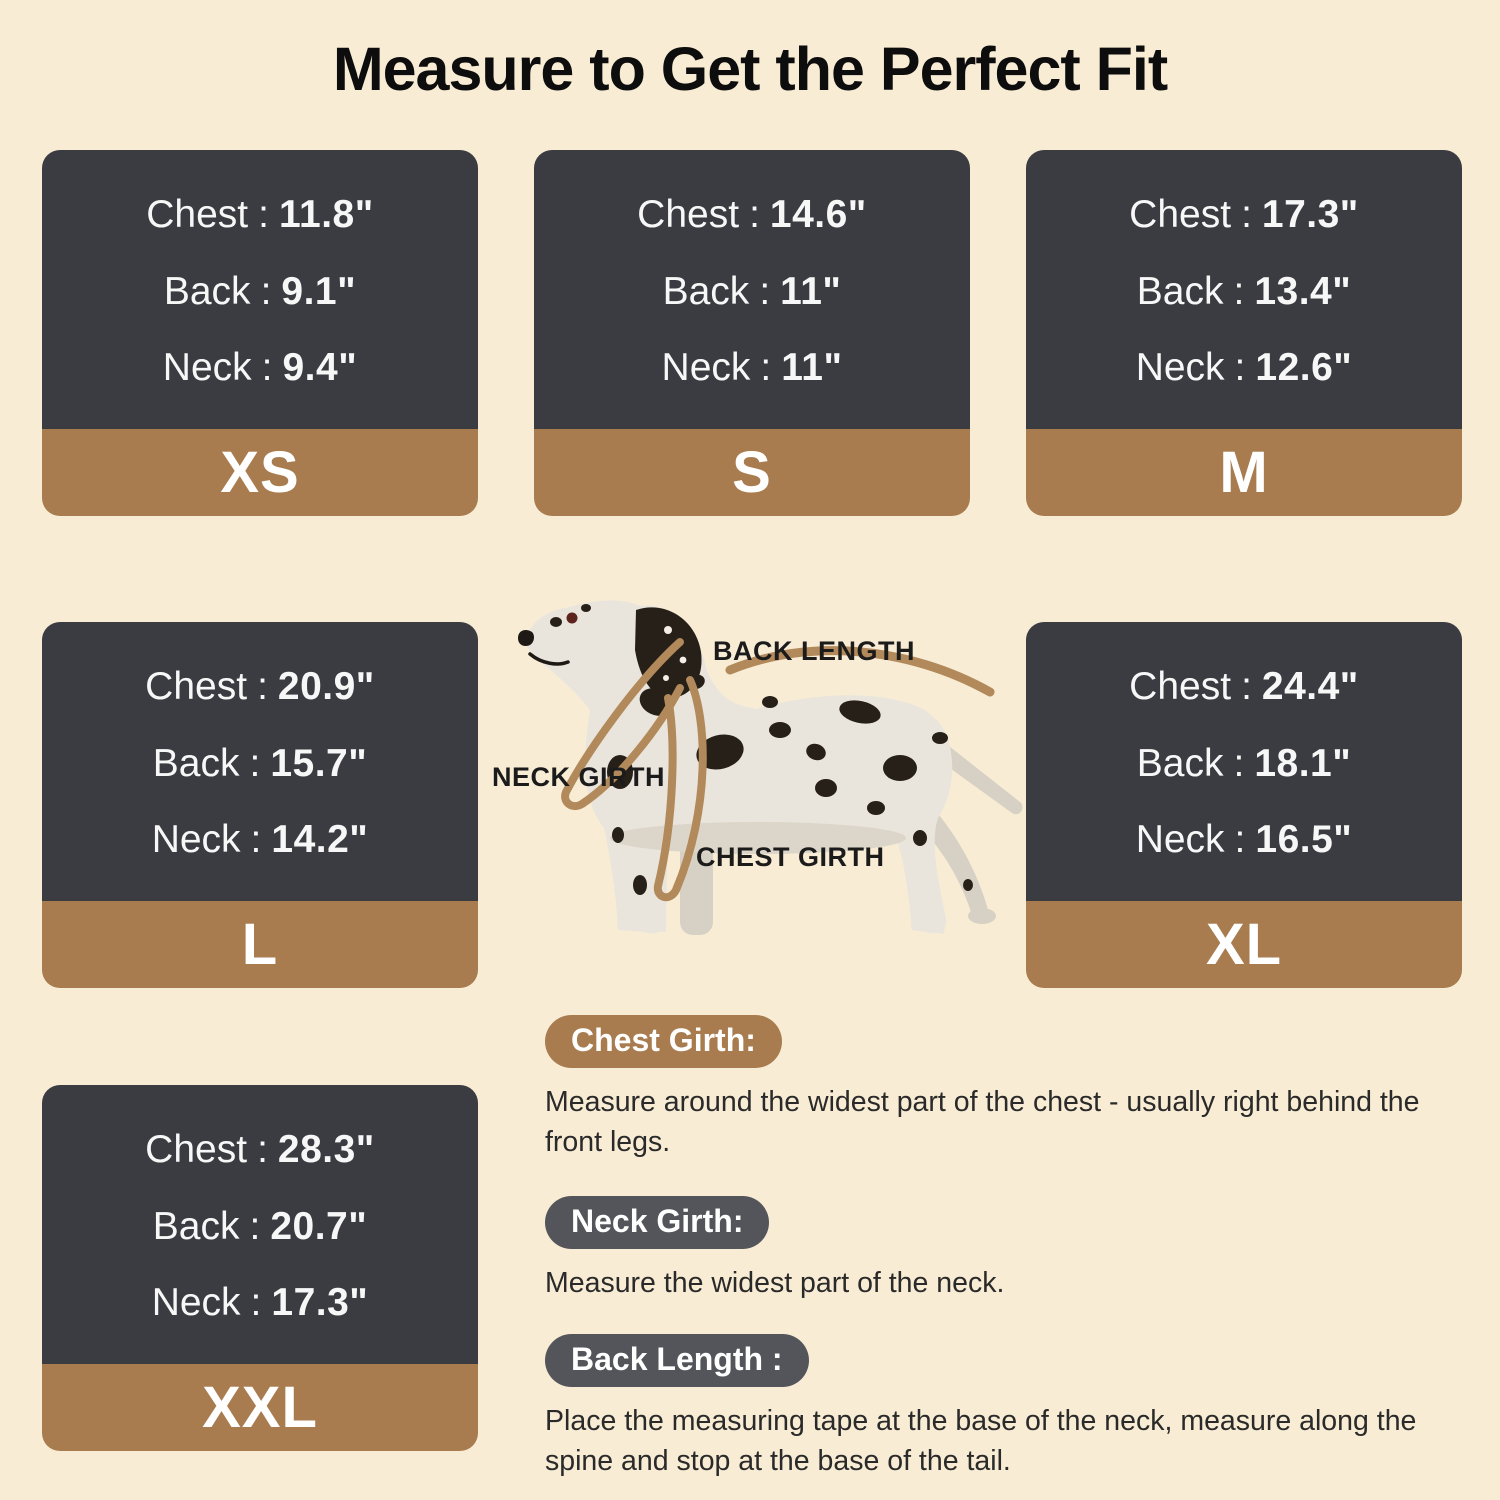  What do you see at coordinates (260, 1303) in the screenshot?
I see `neck-measurement: Neck:17.3"` at bounding box center [260, 1303].